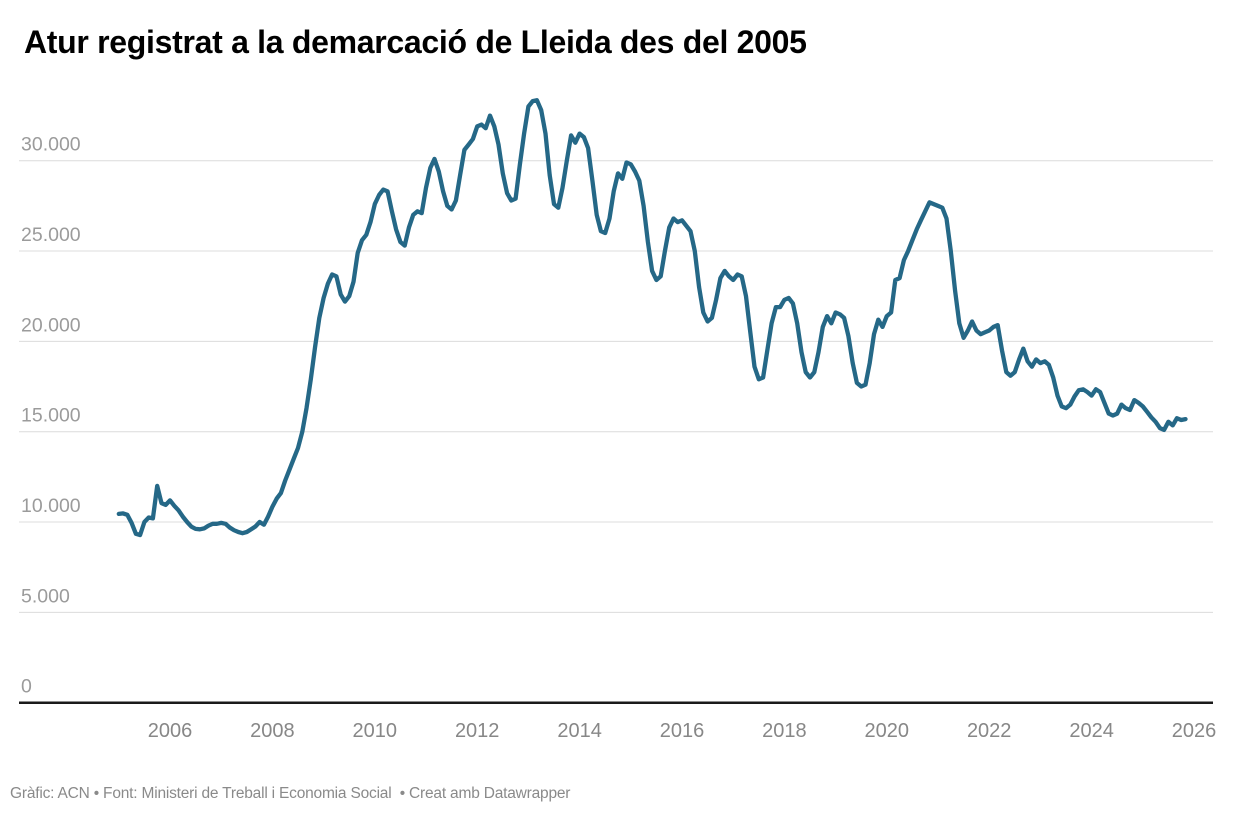  What do you see at coordinates (887, 731) in the screenshot?
I see `x-tick-label-2020: 2020` at bounding box center [887, 731].